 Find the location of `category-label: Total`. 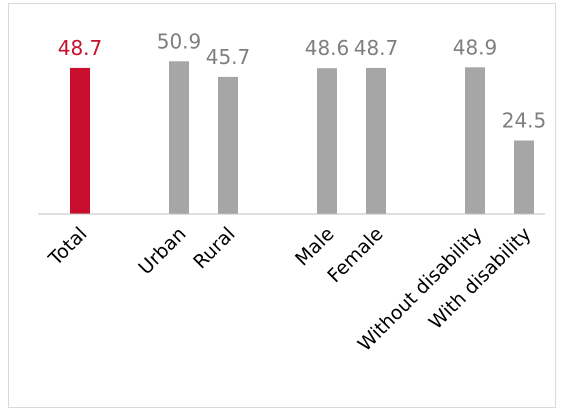

category-label: Total is located at coordinates (68, 247).